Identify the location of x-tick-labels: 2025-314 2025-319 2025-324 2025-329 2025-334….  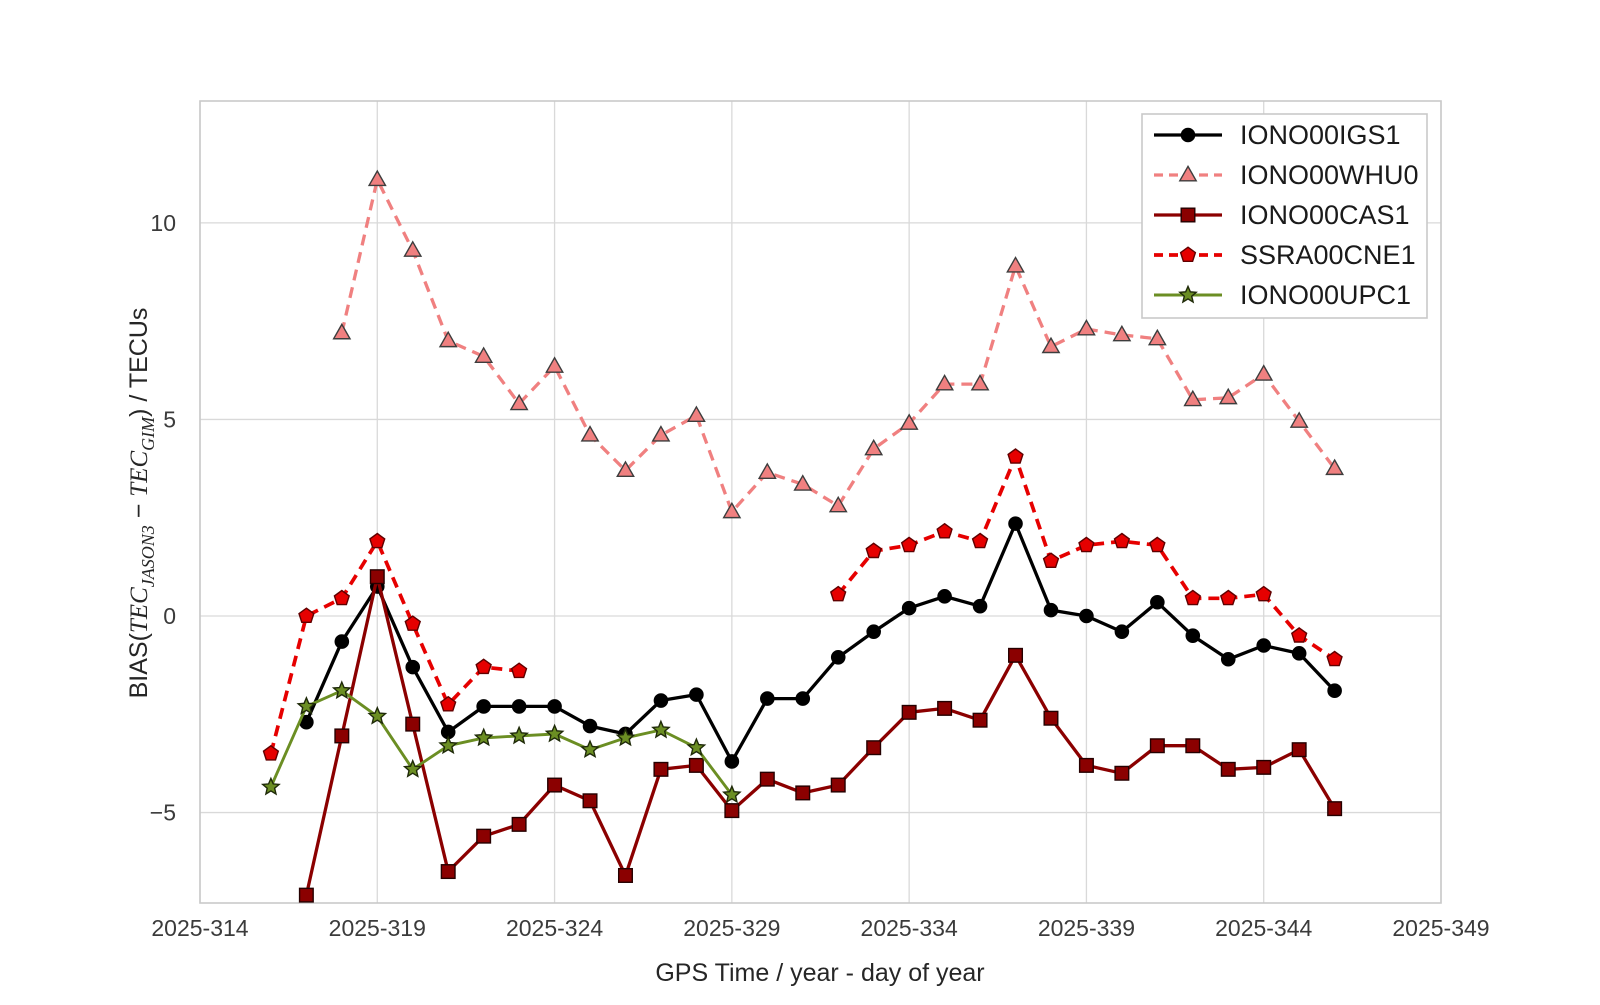
(820, 928).